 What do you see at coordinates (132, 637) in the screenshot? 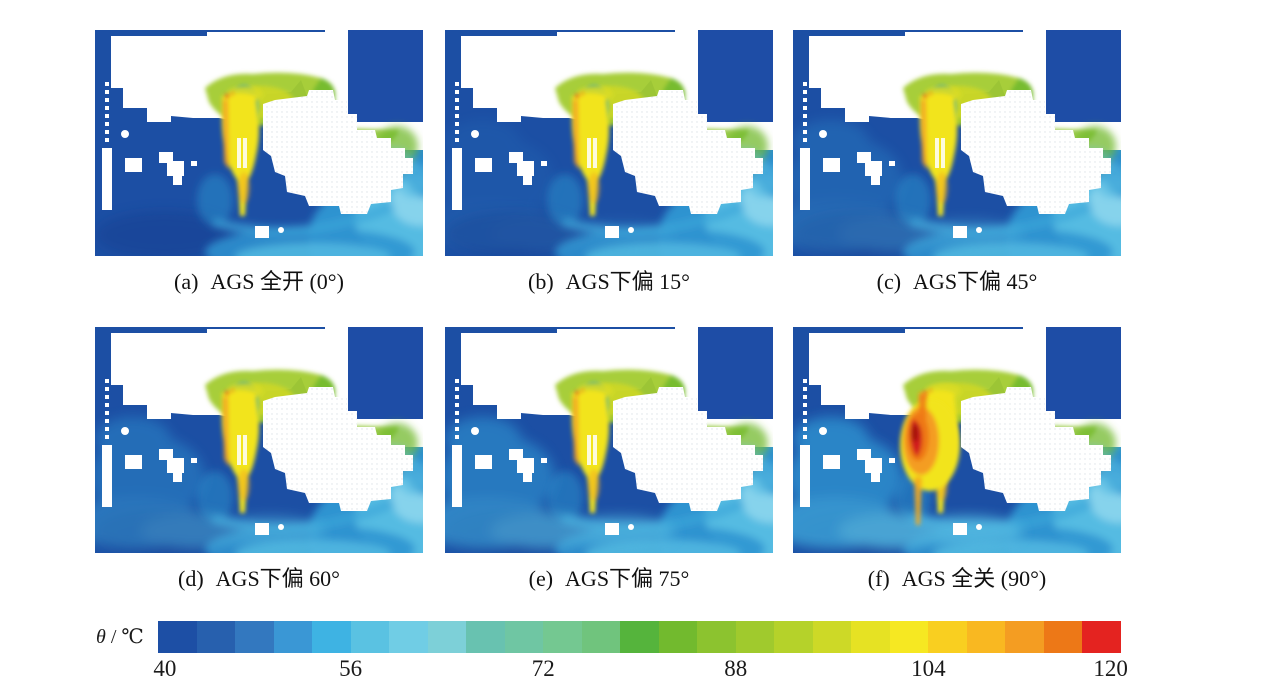
I see `colorbar-unit: ℃` at bounding box center [132, 637].